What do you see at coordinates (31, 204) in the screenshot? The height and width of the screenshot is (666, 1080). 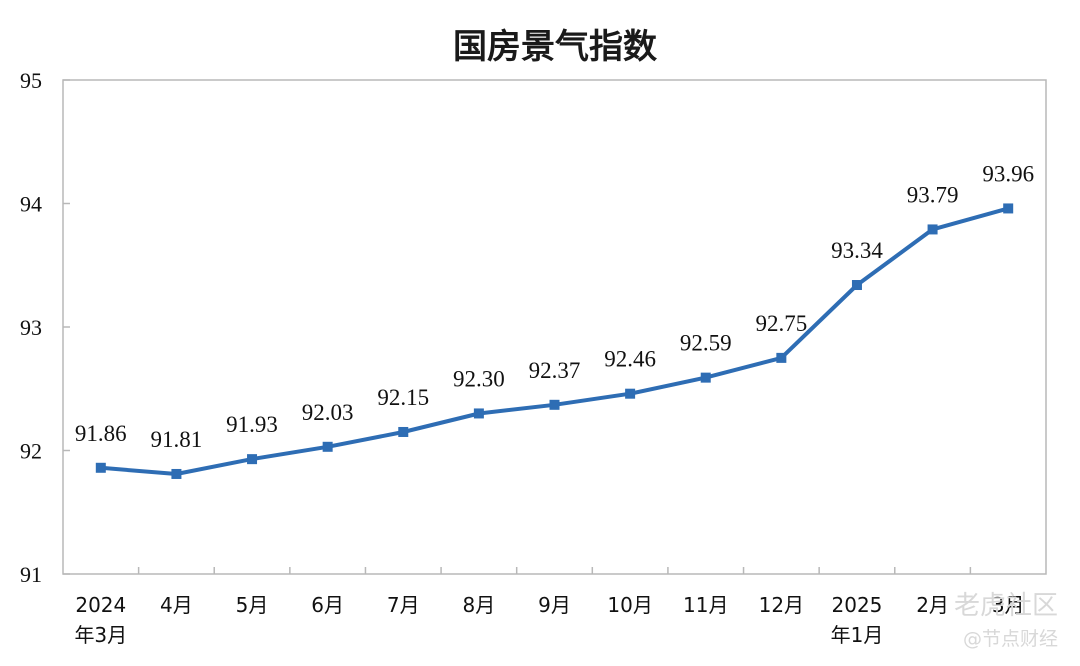 I see `y-tick-label: 94` at bounding box center [31, 204].